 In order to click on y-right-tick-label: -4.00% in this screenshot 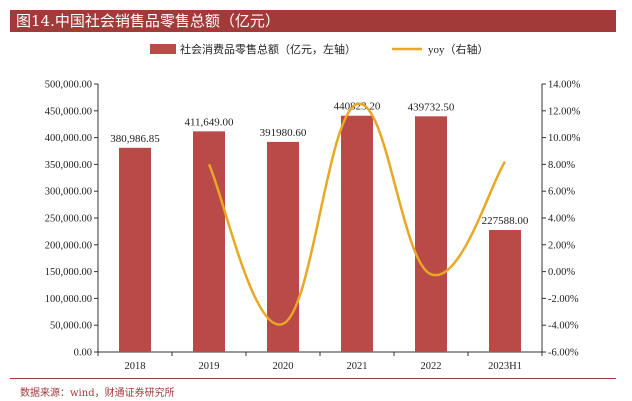, I will do `click(563, 326)`.